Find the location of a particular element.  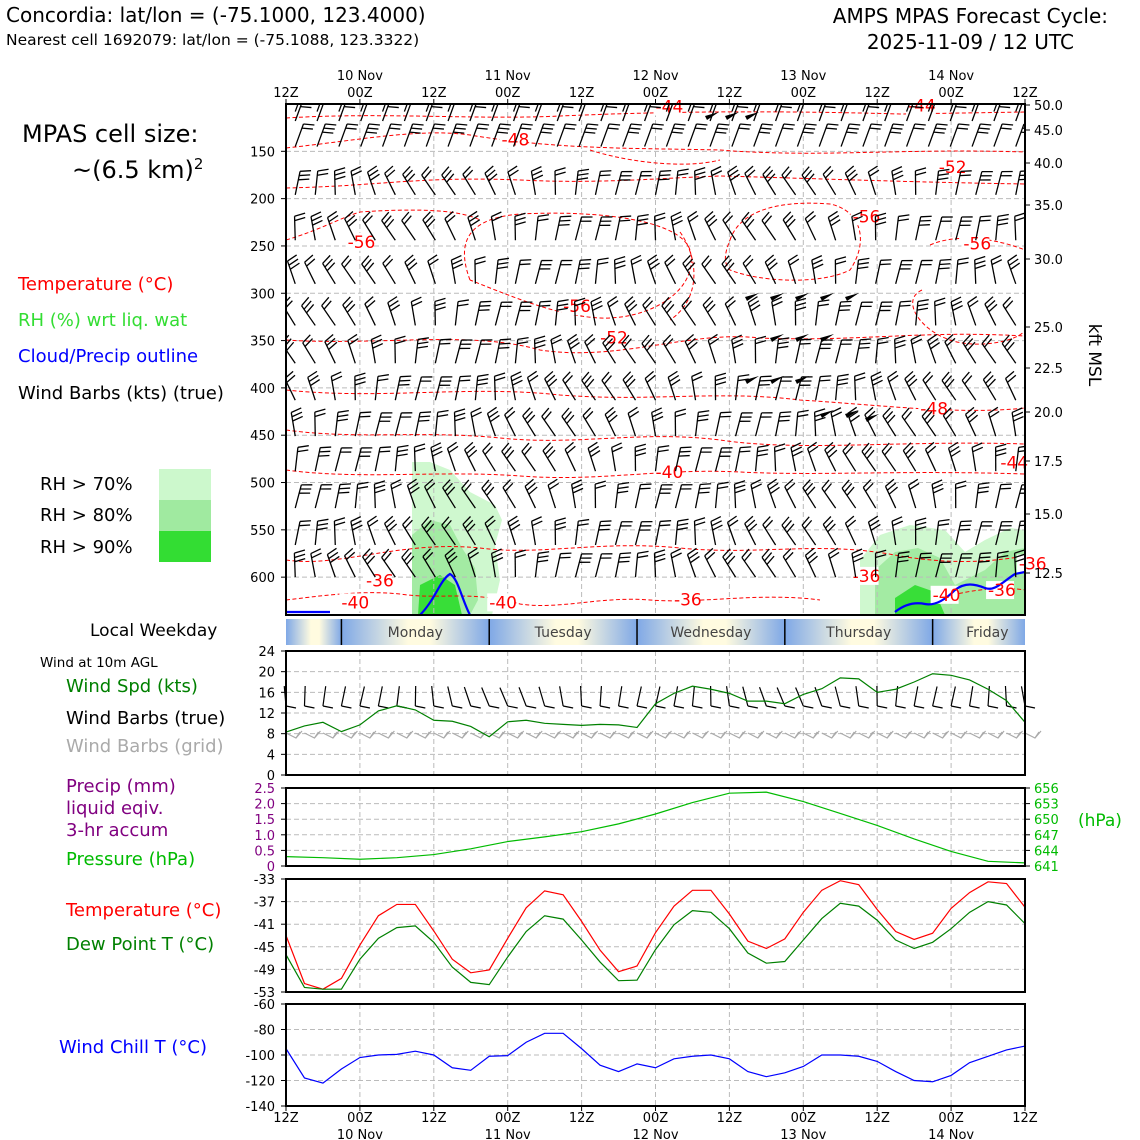

wind-pennant is located at coordinates (802, 338).